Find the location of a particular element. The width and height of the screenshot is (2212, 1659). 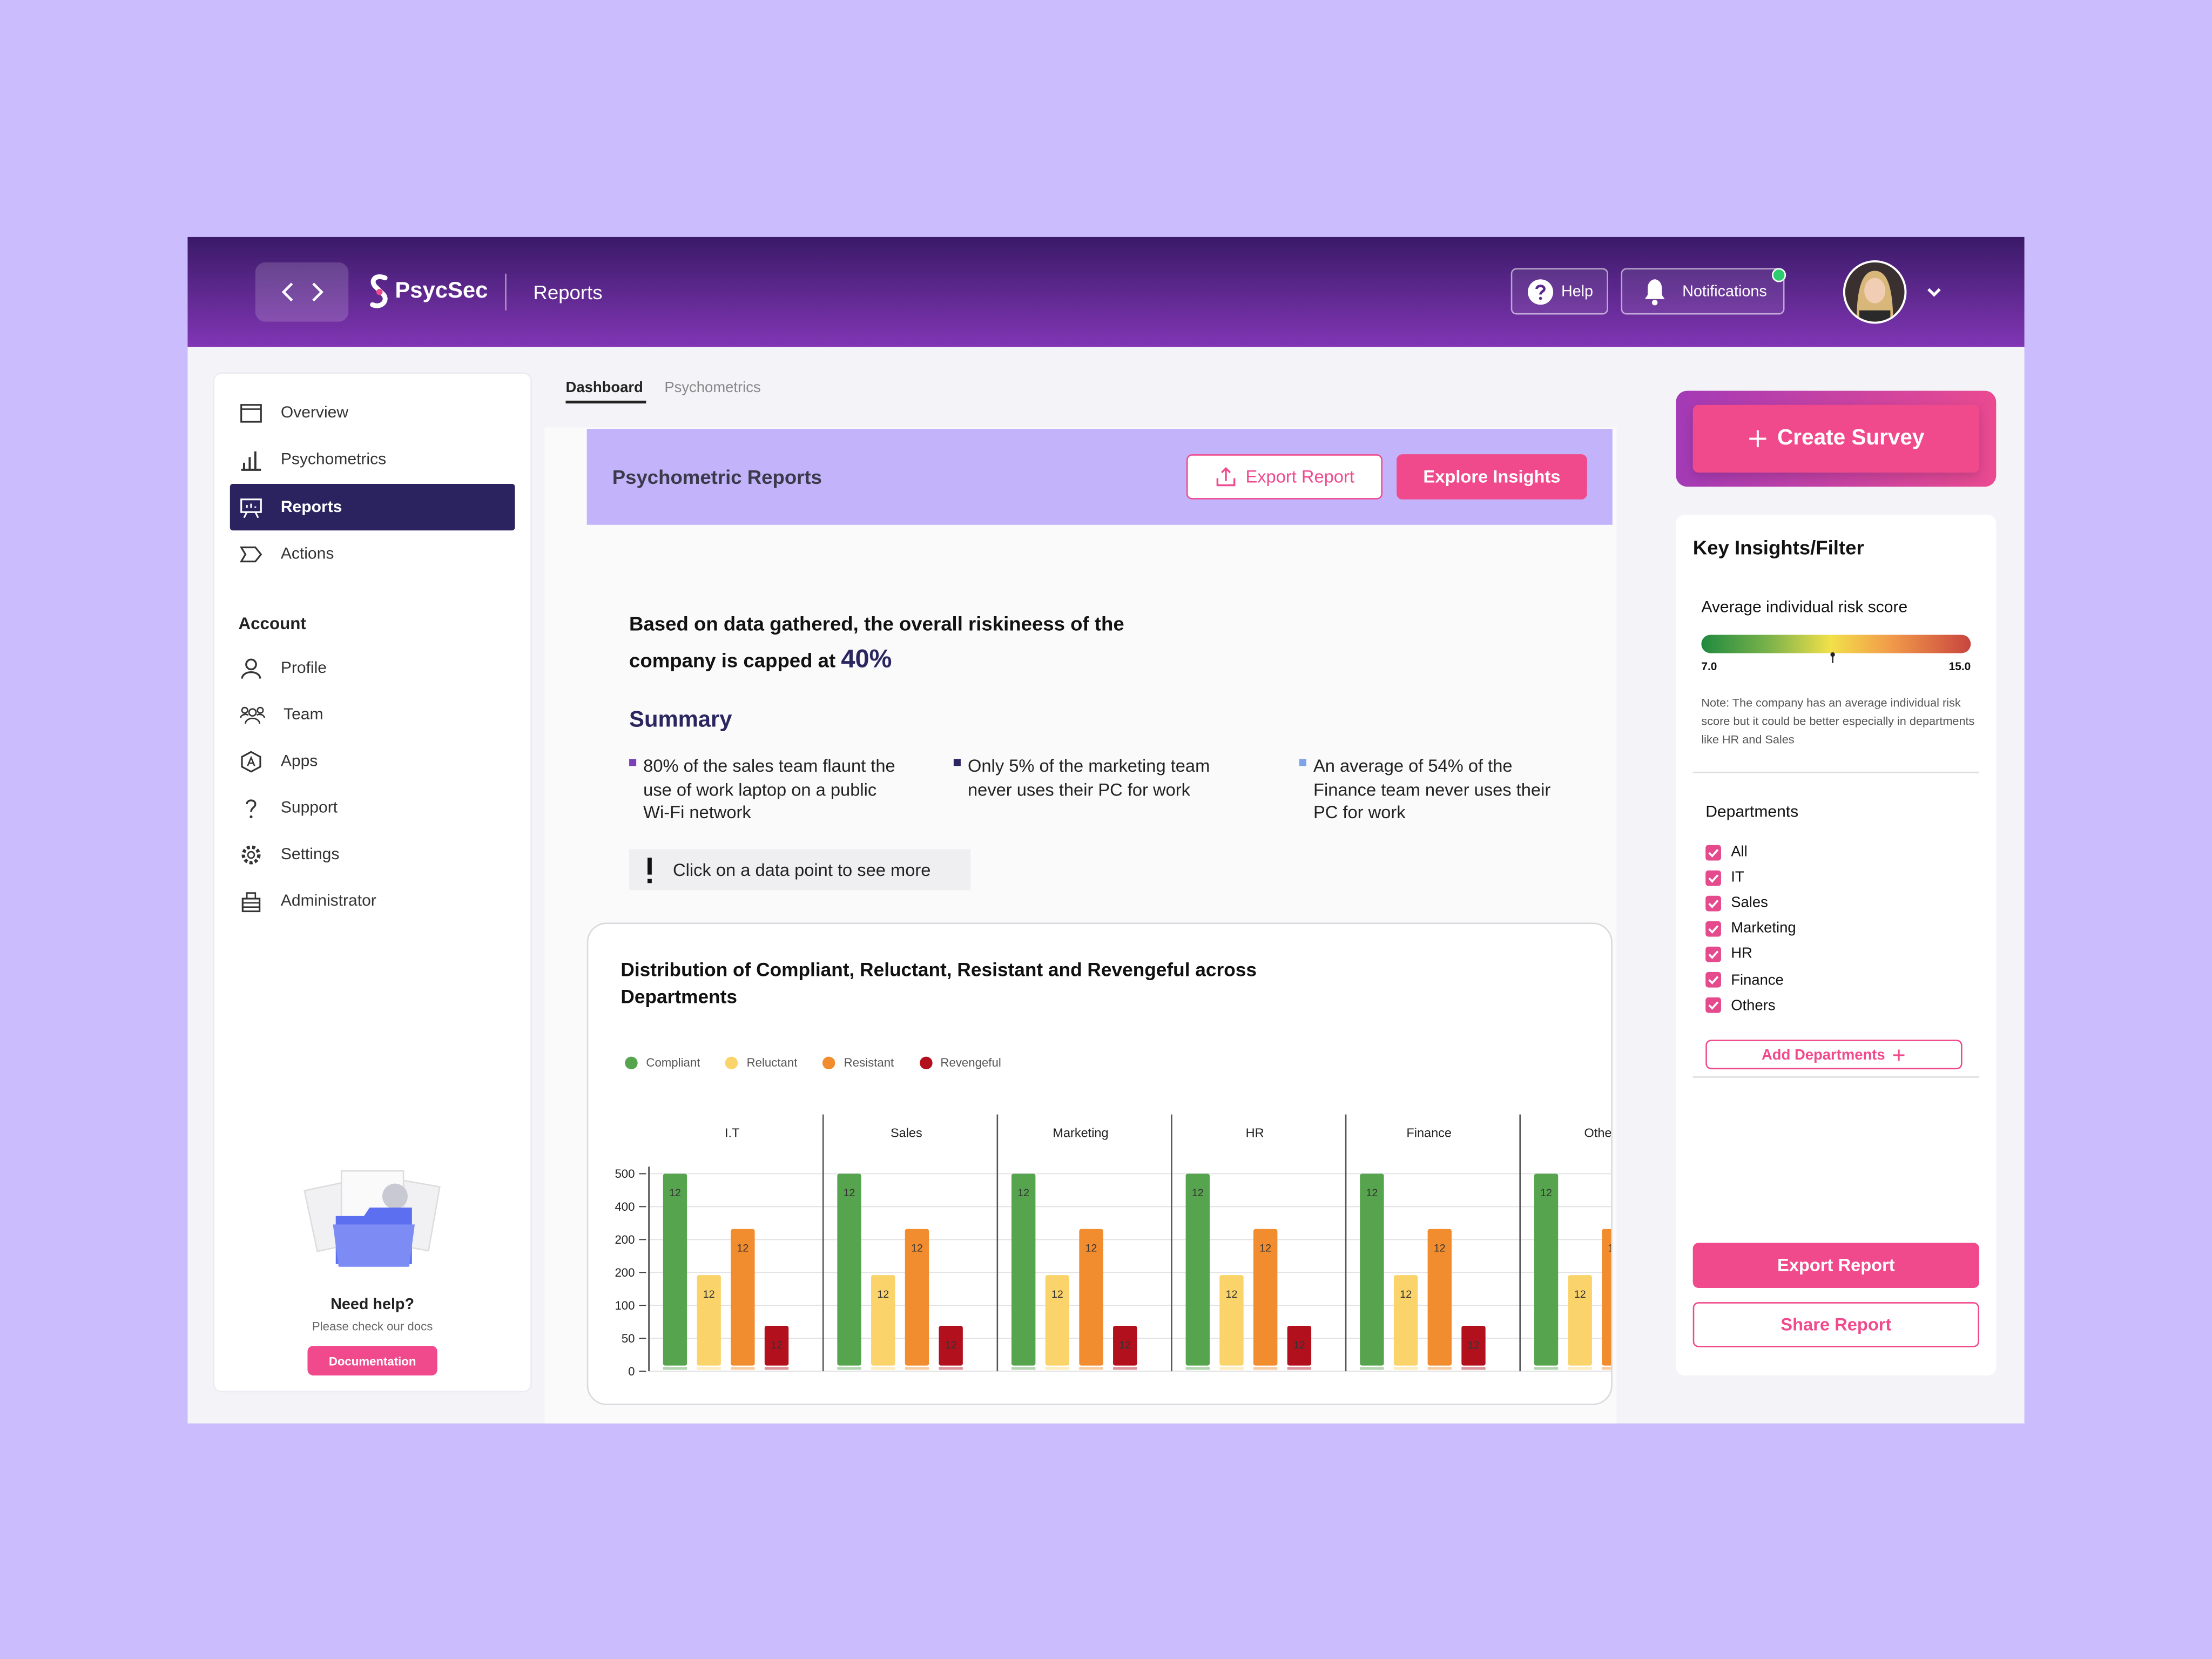

department-option: Marketing is located at coordinates (1750, 928).